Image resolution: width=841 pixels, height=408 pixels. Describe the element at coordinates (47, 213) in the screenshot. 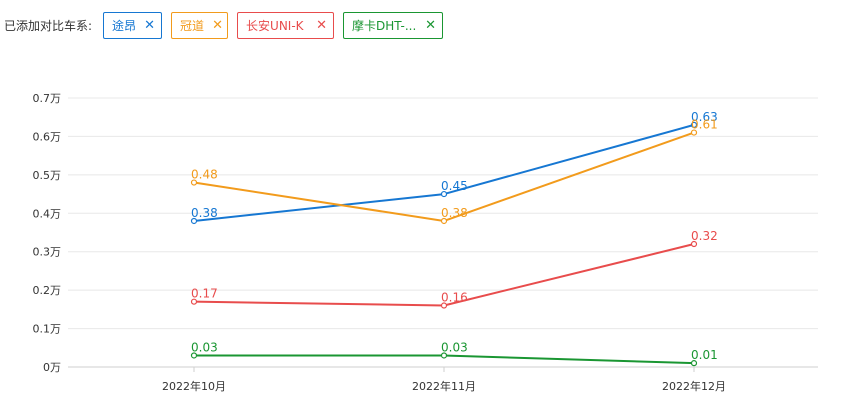

I see `y-tick-label: 0.4万` at that location.